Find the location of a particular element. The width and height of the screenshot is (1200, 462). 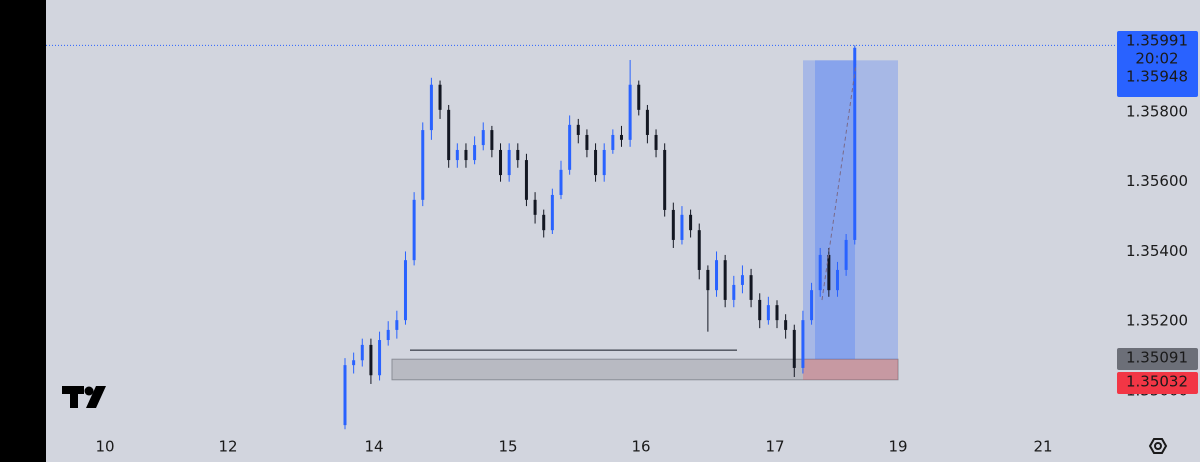

x-tick-label: 16 is located at coordinates (640, 447).